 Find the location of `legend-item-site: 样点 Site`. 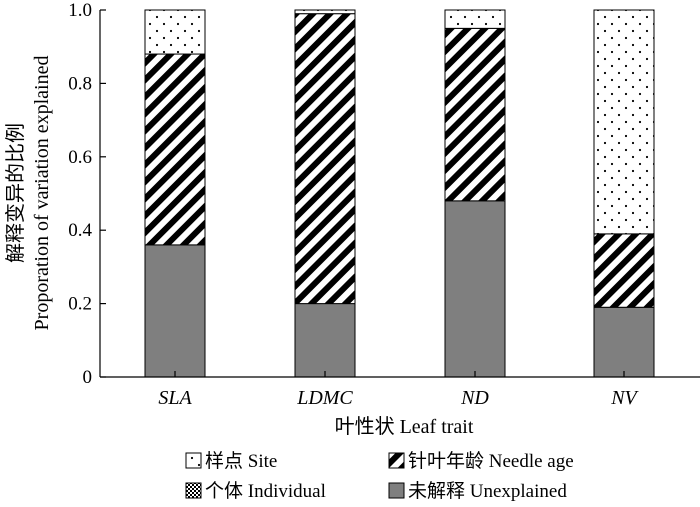

legend-item-site: 样点 Site is located at coordinates (231, 461).